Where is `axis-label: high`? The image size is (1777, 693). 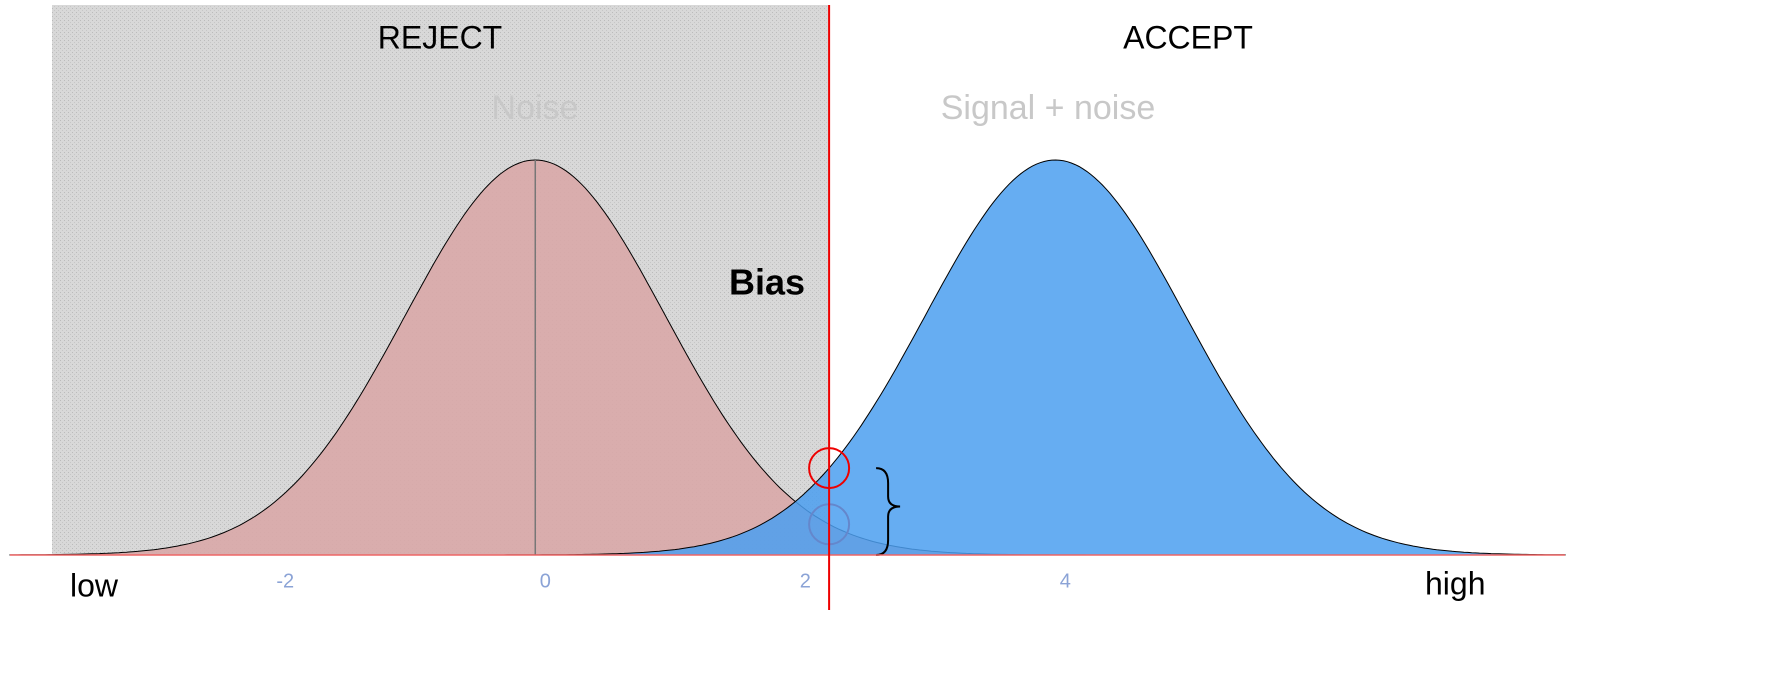
axis-label: high is located at coordinates (1455, 583).